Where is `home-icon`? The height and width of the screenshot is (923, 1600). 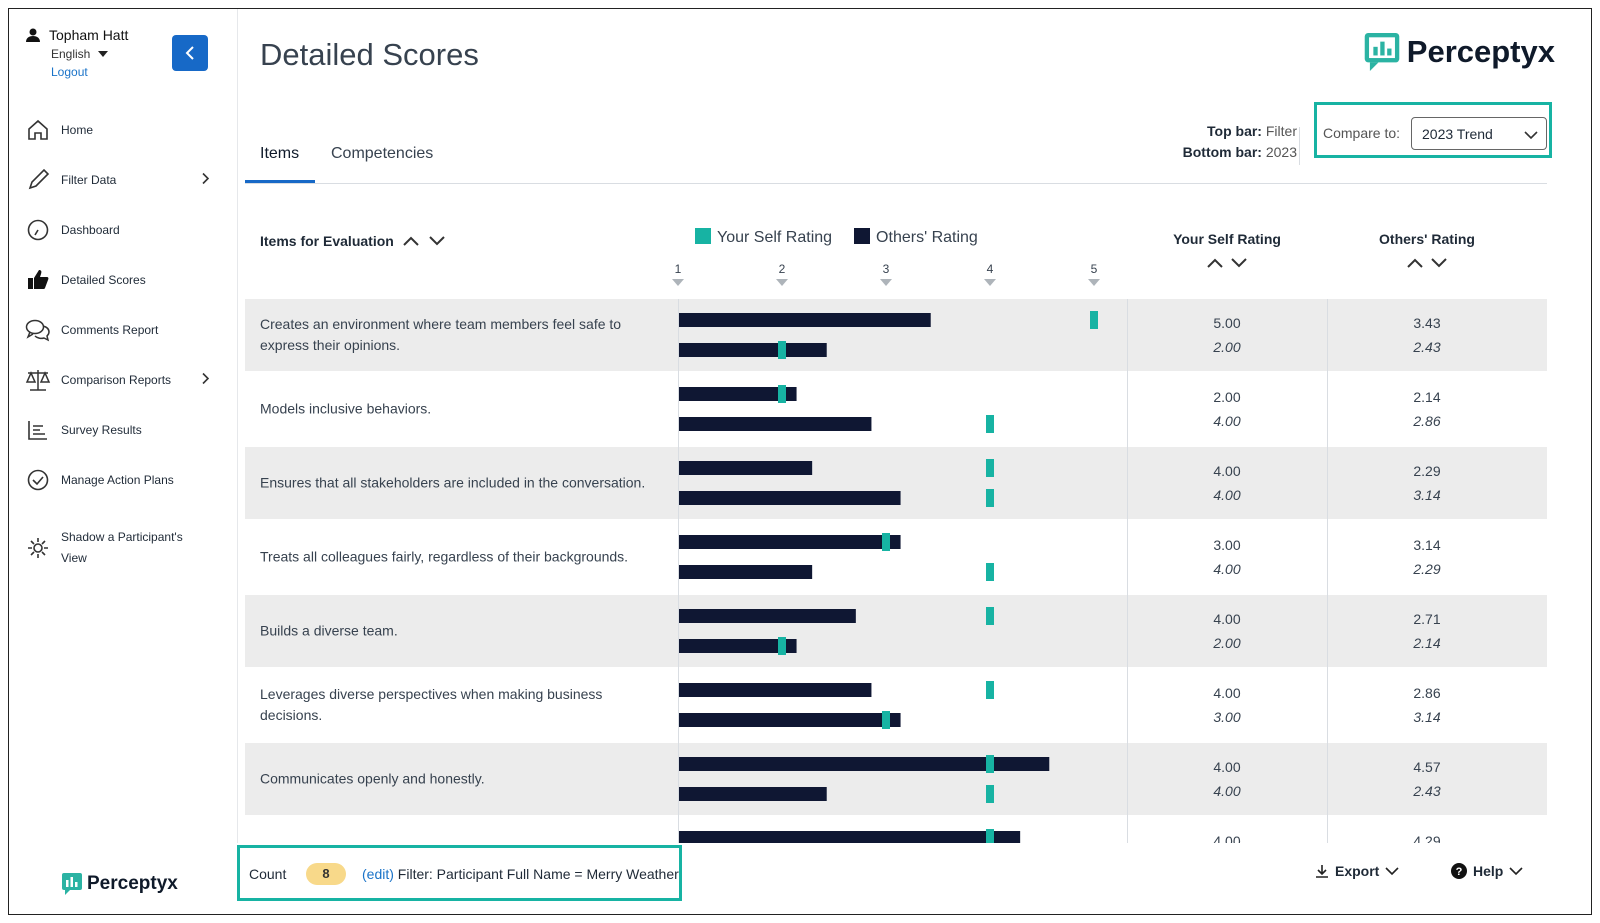 home-icon is located at coordinates (38, 130).